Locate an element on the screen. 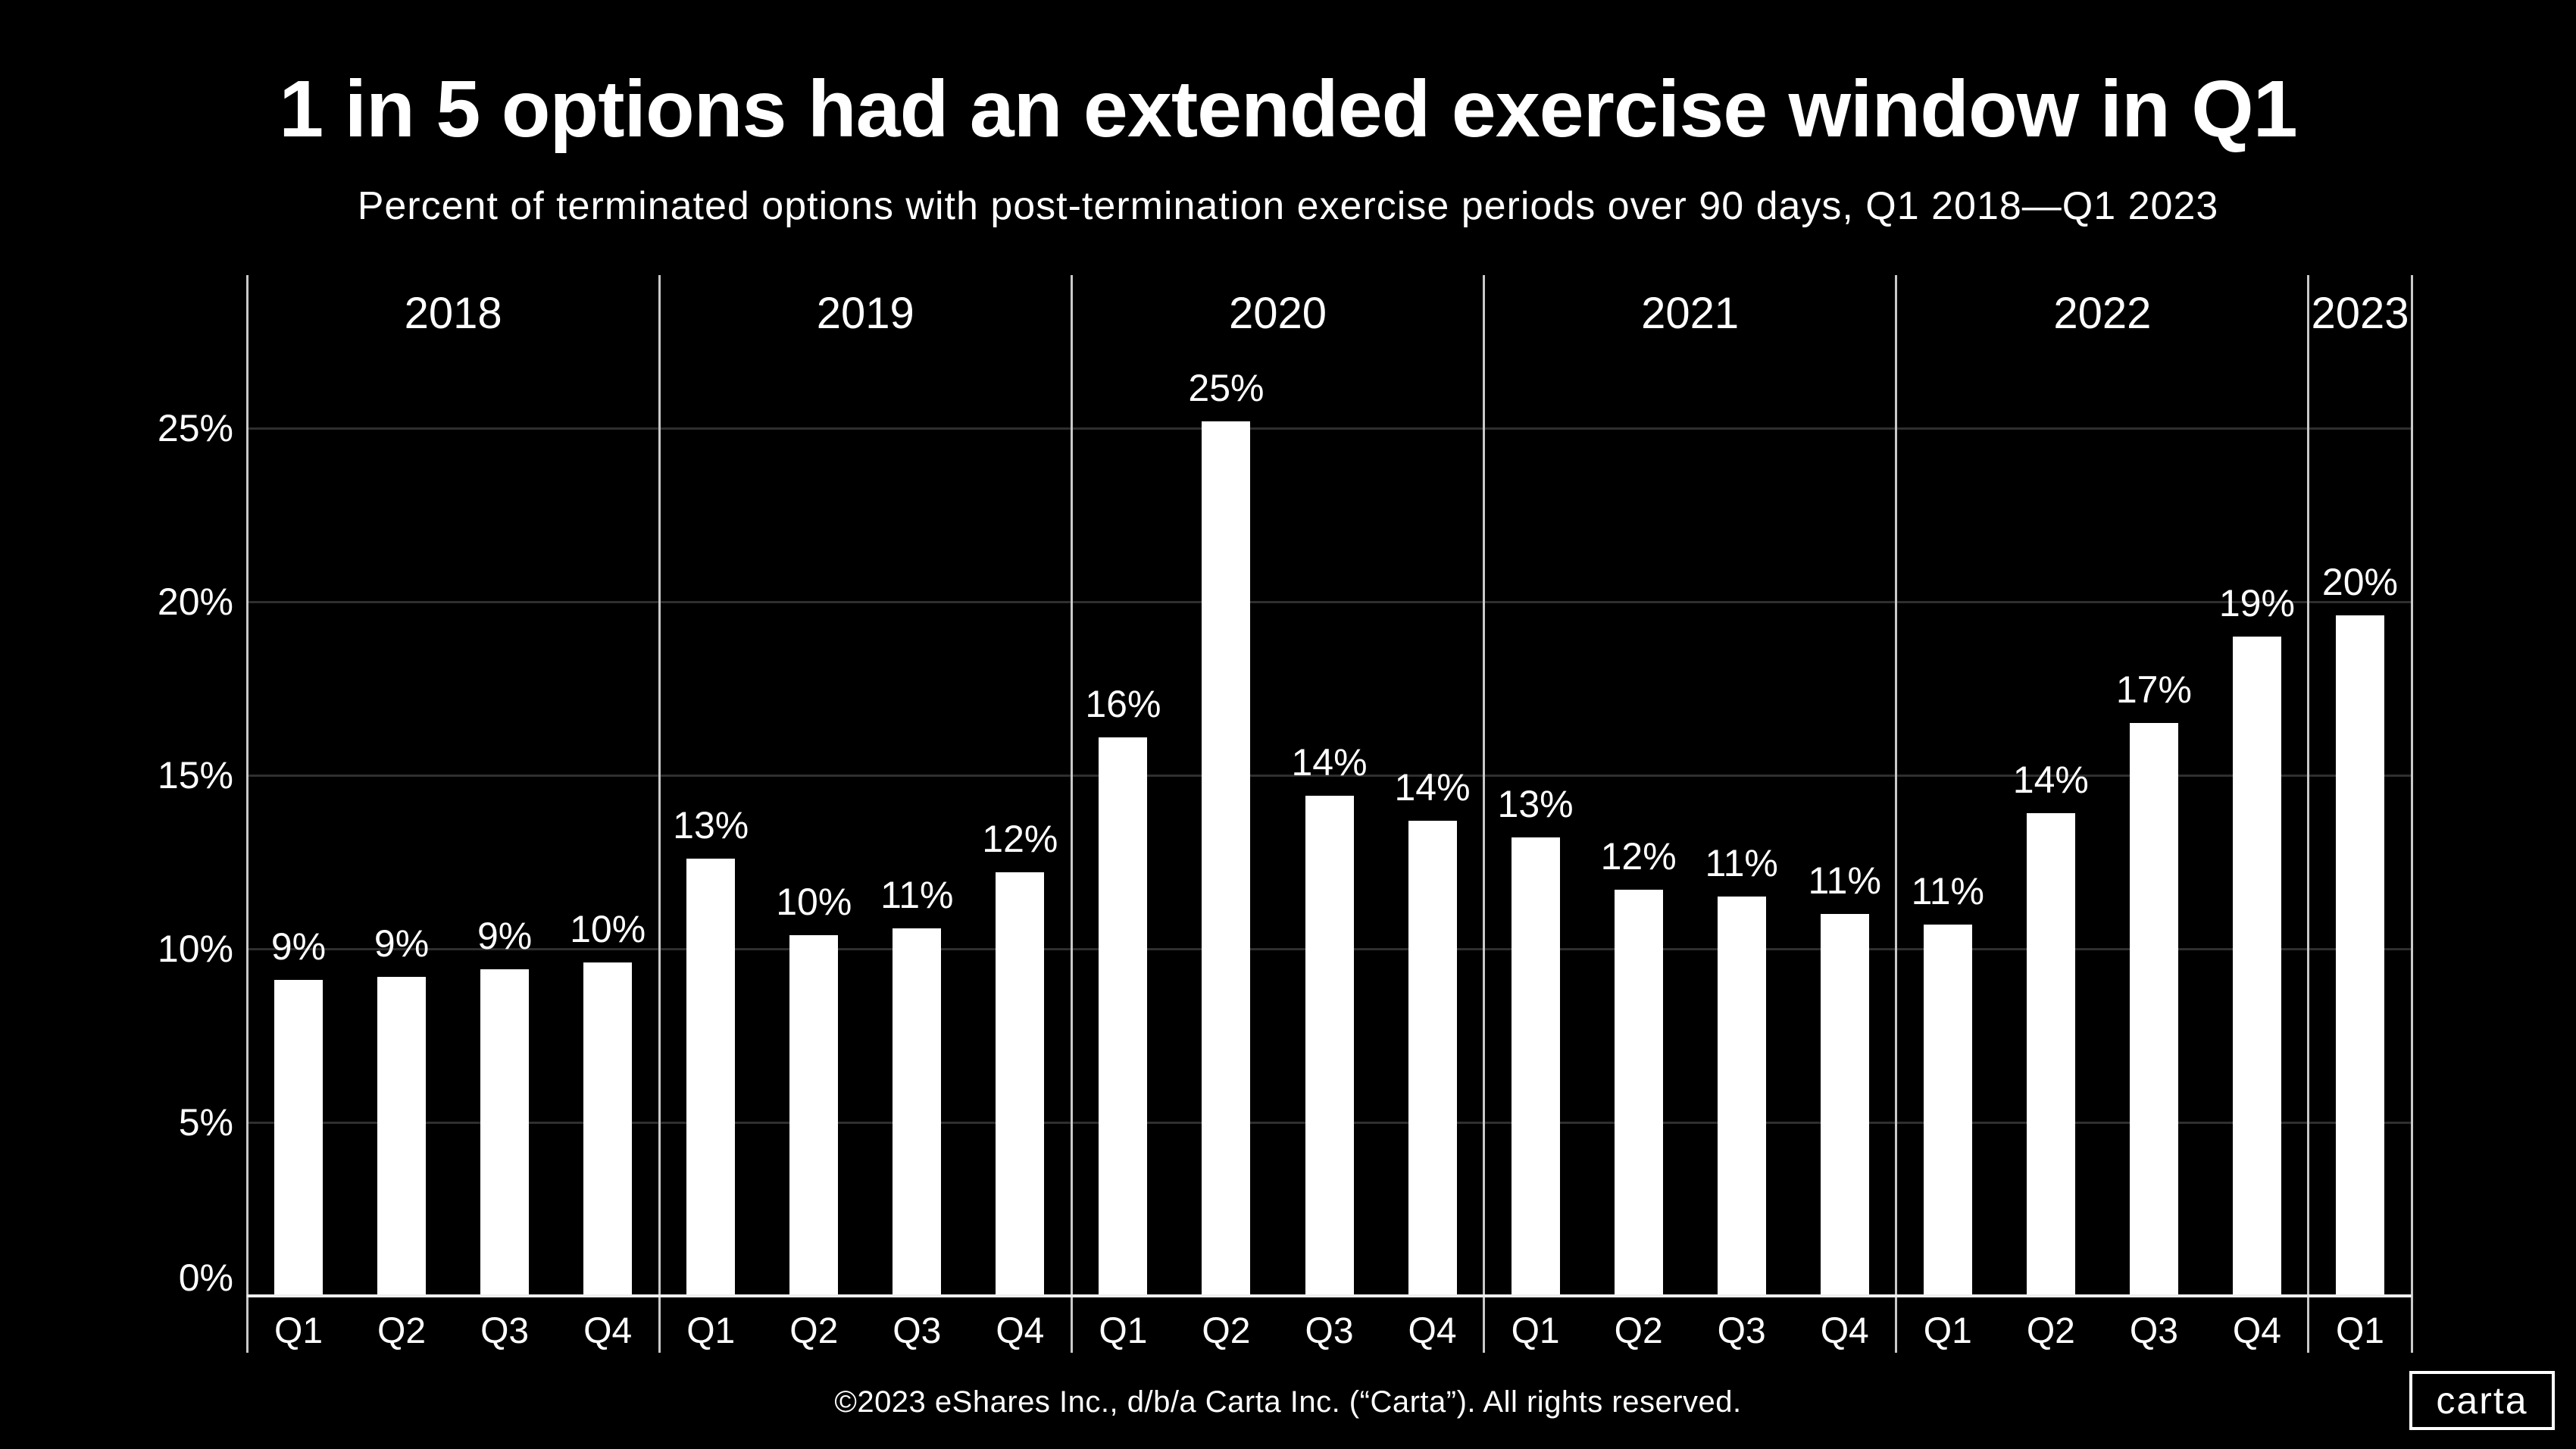 This screenshot has height=1449, width=2576. x-axis-line is located at coordinates (1330, 1295).